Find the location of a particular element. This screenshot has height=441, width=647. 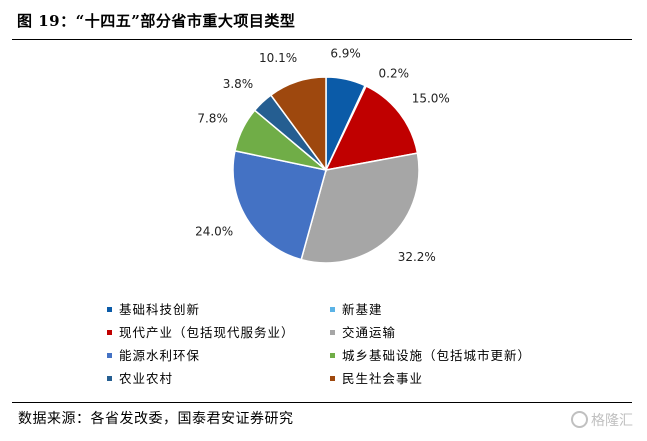

watermark: 格隆汇 is located at coordinates (602, 420).